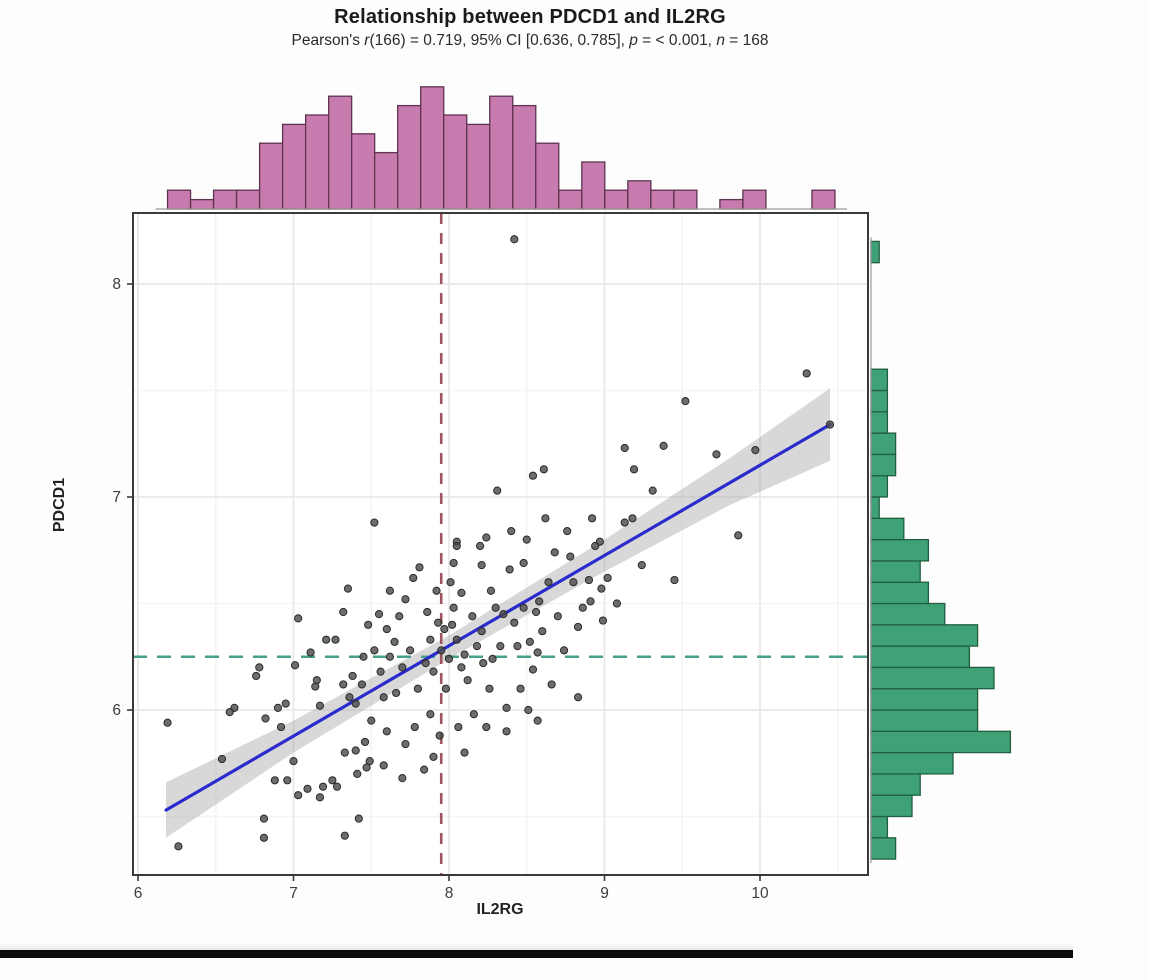 This screenshot has width=1149, height=980. Describe the element at coordinates (530, 17) in the screenshot. I see `chart-title: Relationship between PDCD1 and IL2RG` at that location.